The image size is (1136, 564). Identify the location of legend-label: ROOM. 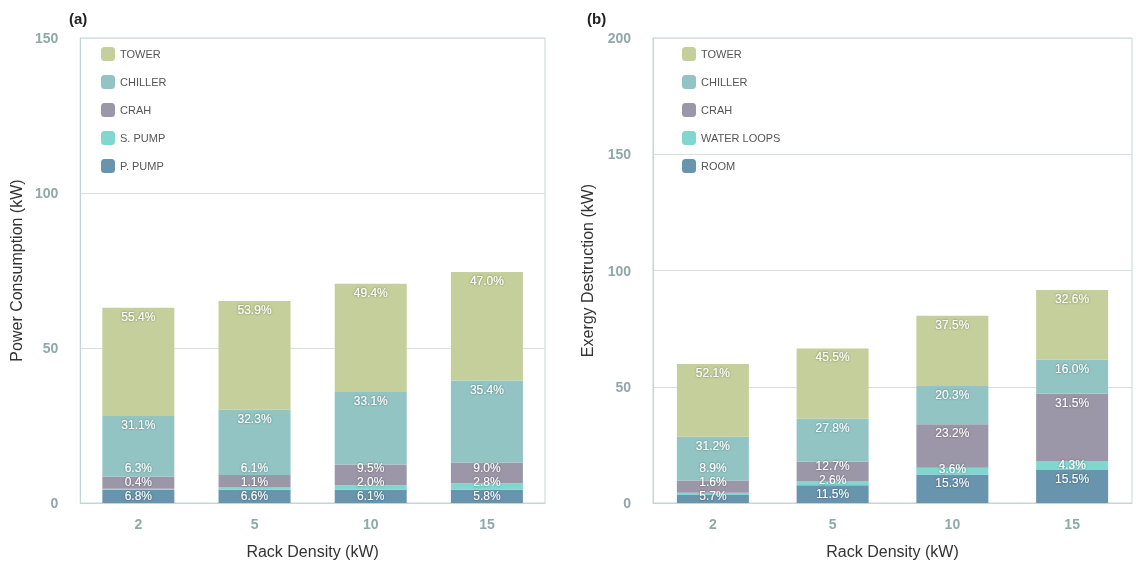
(718, 166).